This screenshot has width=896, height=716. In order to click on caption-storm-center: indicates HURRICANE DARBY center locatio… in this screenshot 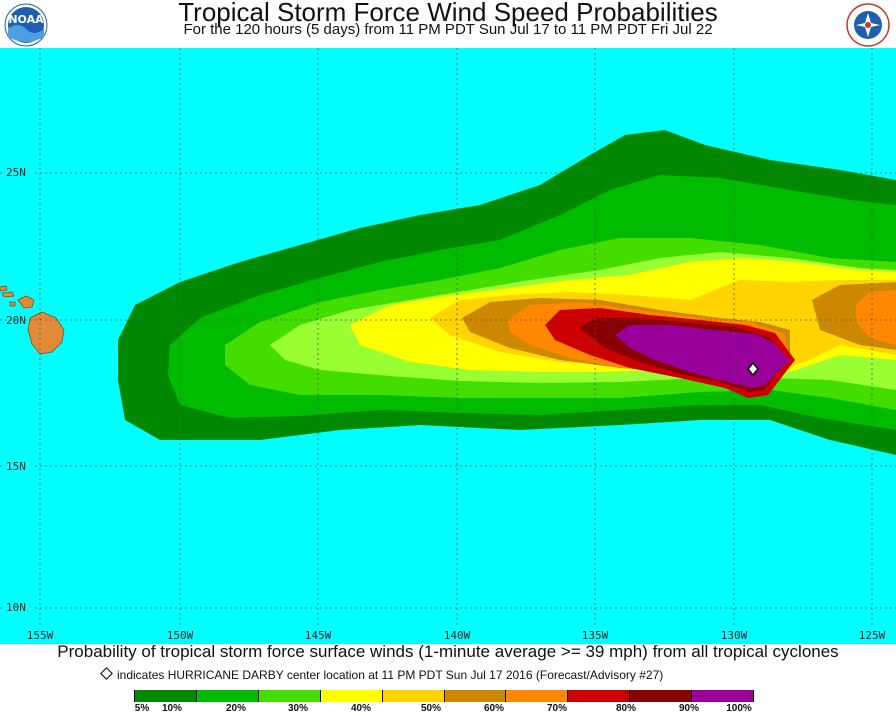, I will do `click(382, 674)`.